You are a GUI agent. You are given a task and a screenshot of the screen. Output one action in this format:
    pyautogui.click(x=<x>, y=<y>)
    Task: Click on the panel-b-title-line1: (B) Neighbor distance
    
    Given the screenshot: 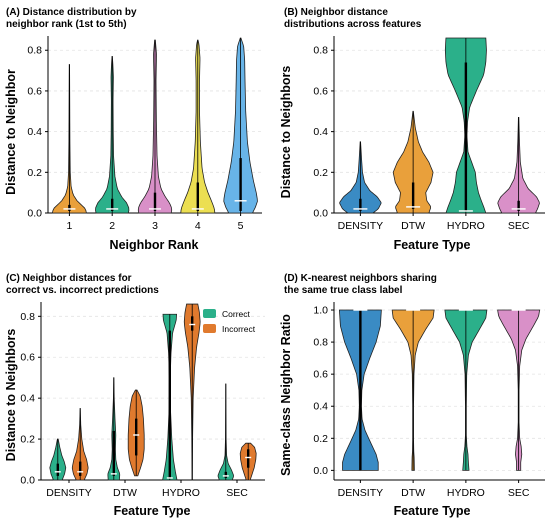 What is the action you would take?
    pyautogui.click(x=336, y=12)
    